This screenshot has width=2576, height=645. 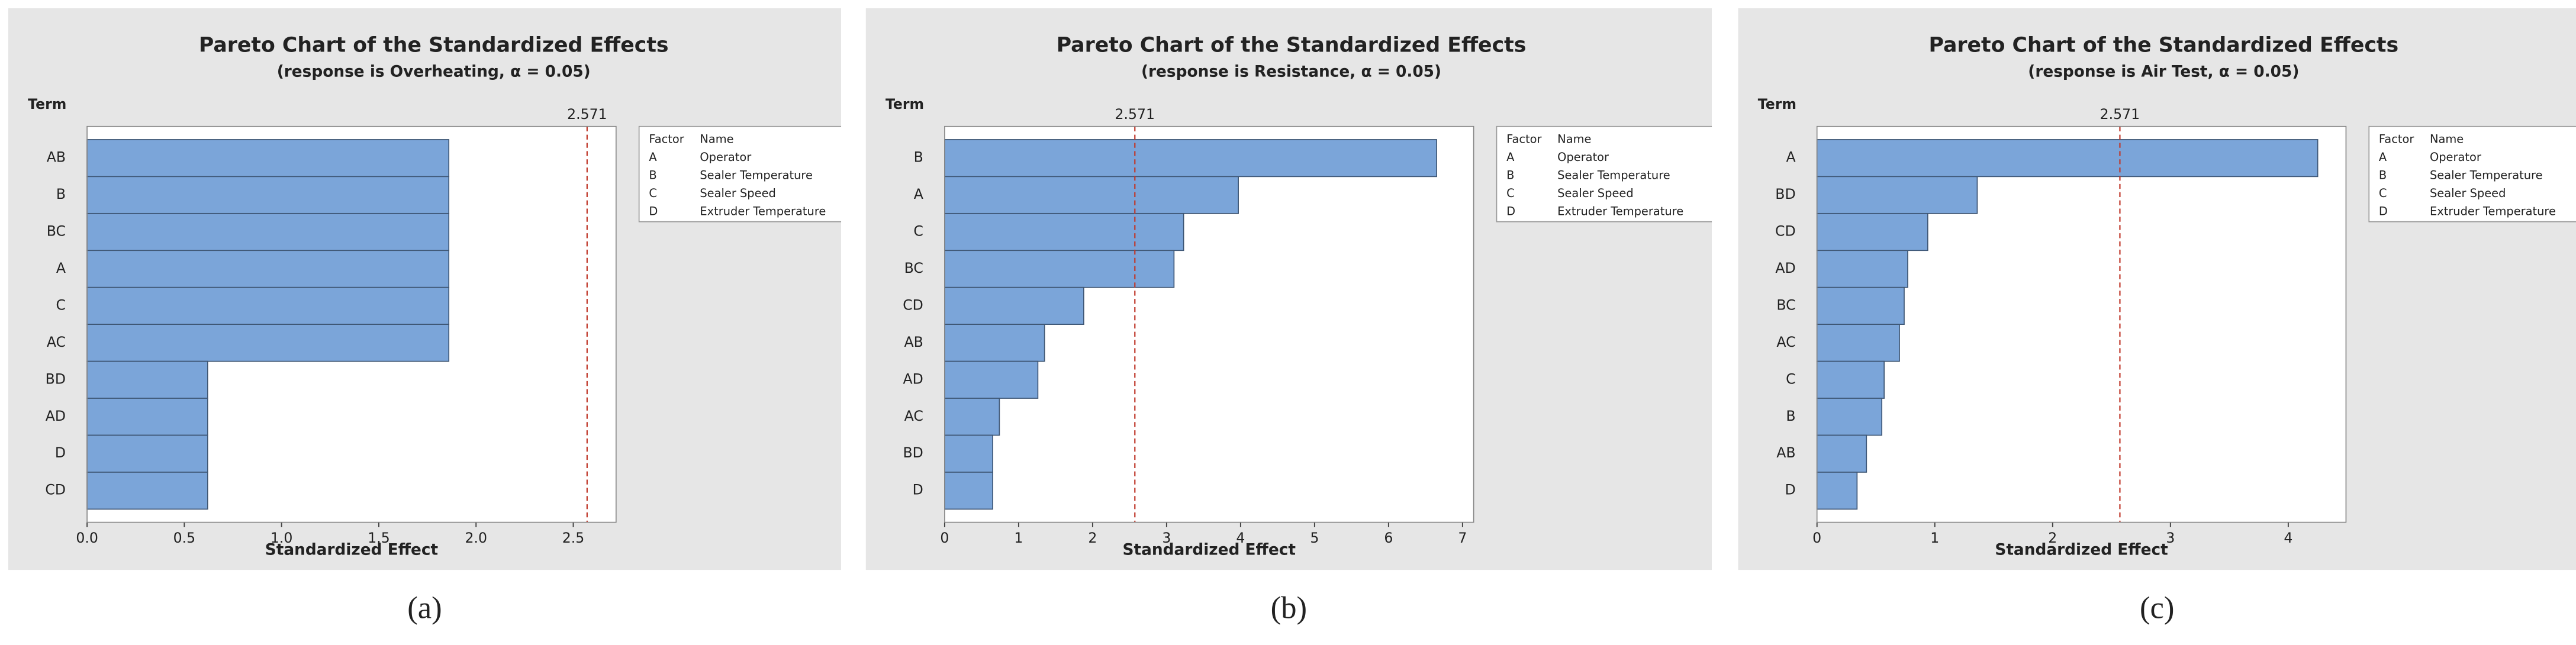 I want to click on x-tick-label: 1.0, so click(x=282, y=538).